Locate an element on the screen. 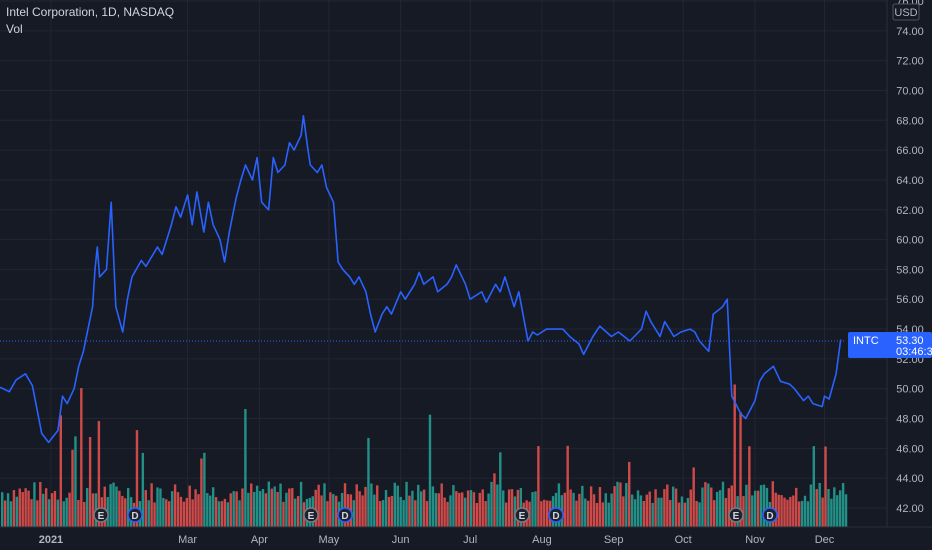  time-tick-label: Jul is located at coordinates (470, 540).